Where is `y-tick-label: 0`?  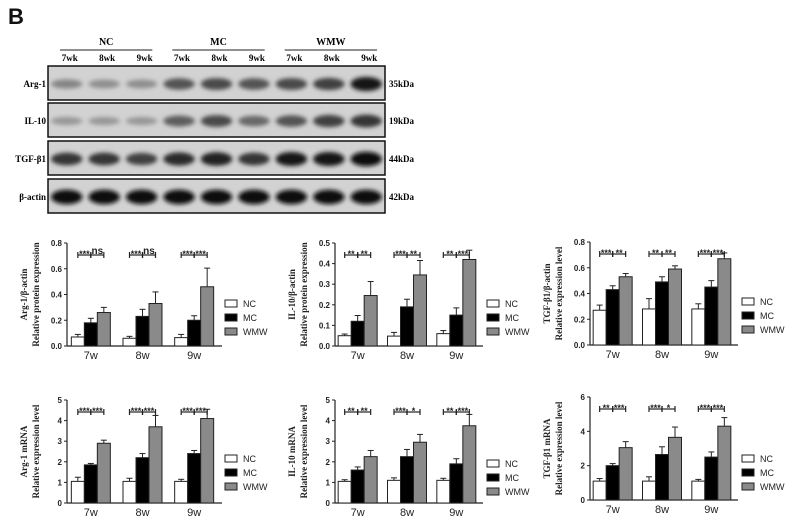
y-tick-label: 0 is located at coordinates (583, 500).